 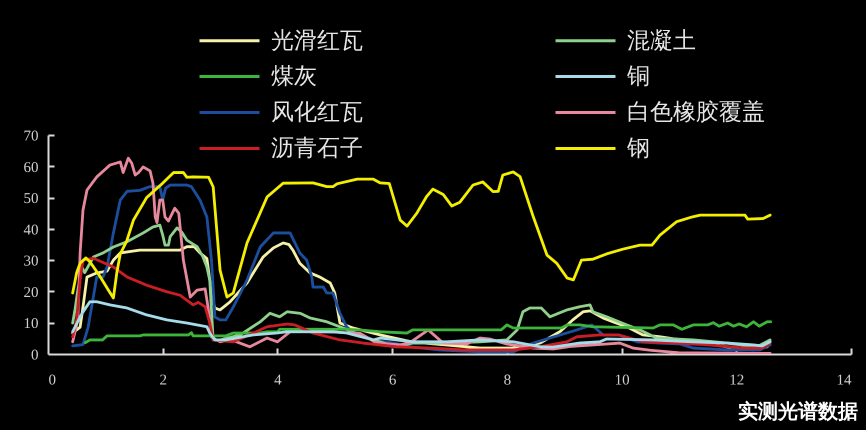 What do you see at coordinates (798, 411) in the screenshot?
I see `text: 实测光谱数据` at bounding box center [798, 411].